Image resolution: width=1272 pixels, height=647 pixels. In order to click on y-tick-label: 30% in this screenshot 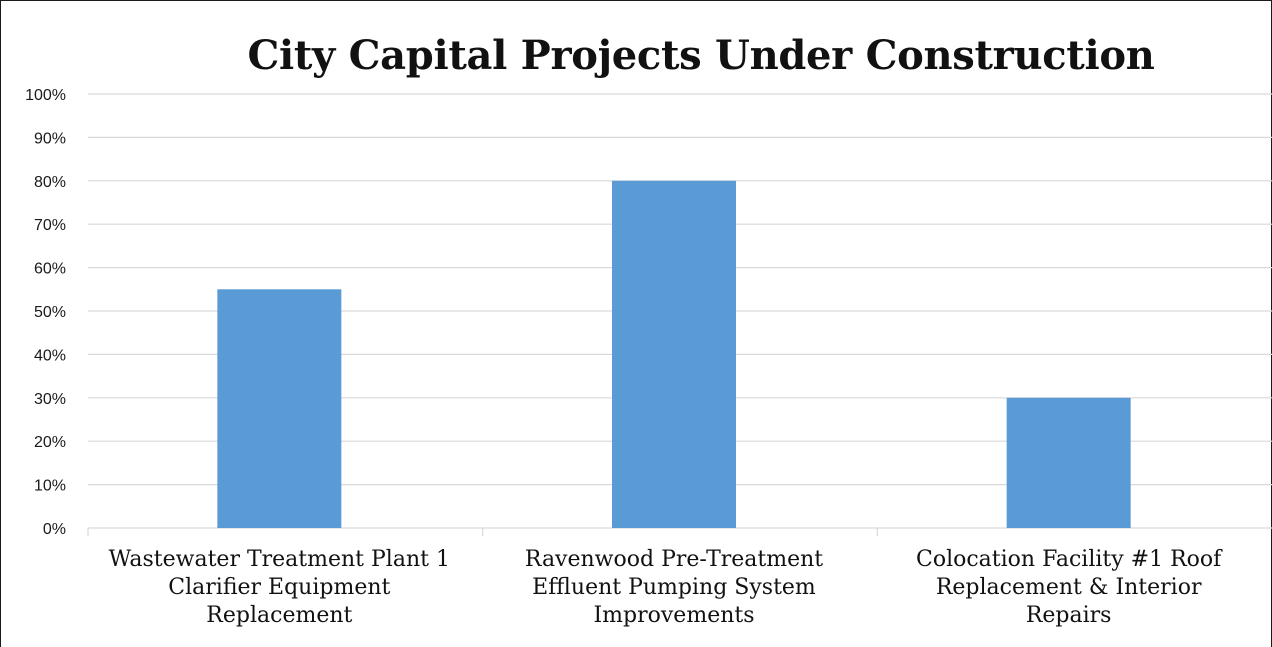, I will do `click(50, 399)`.